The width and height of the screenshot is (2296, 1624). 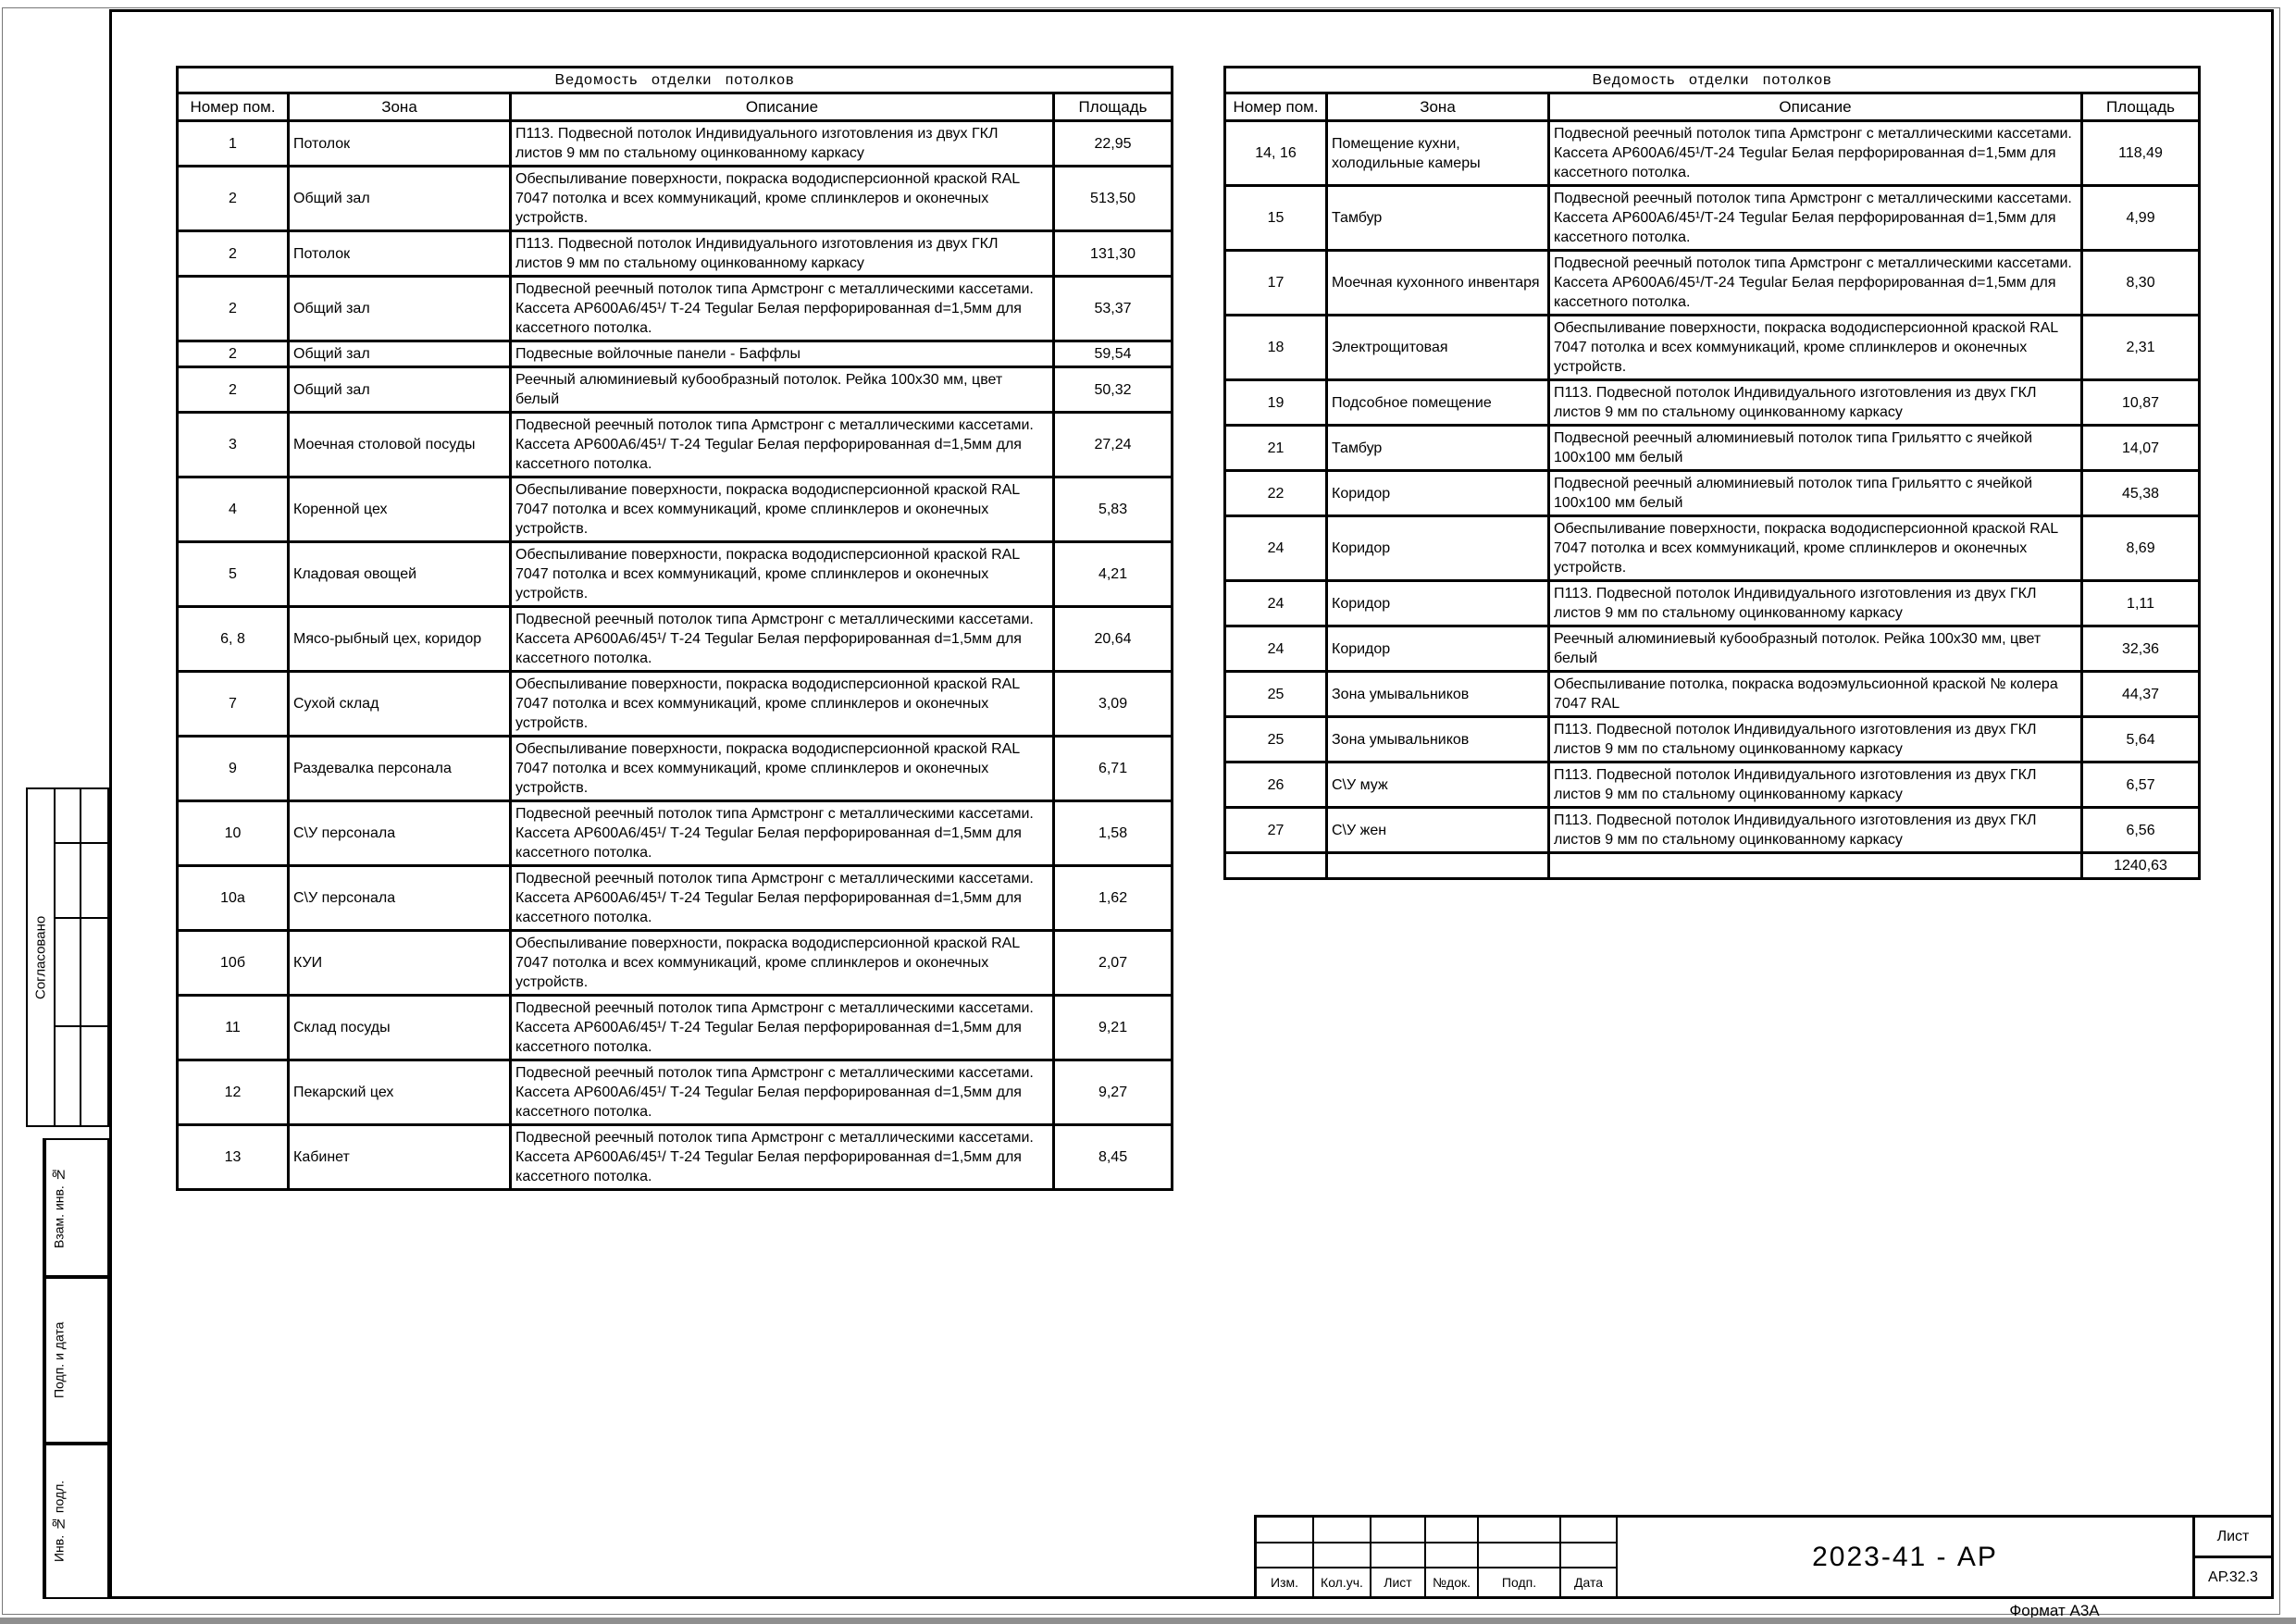 I want to click on cell-num: 10а, so click(x=233, y=898).